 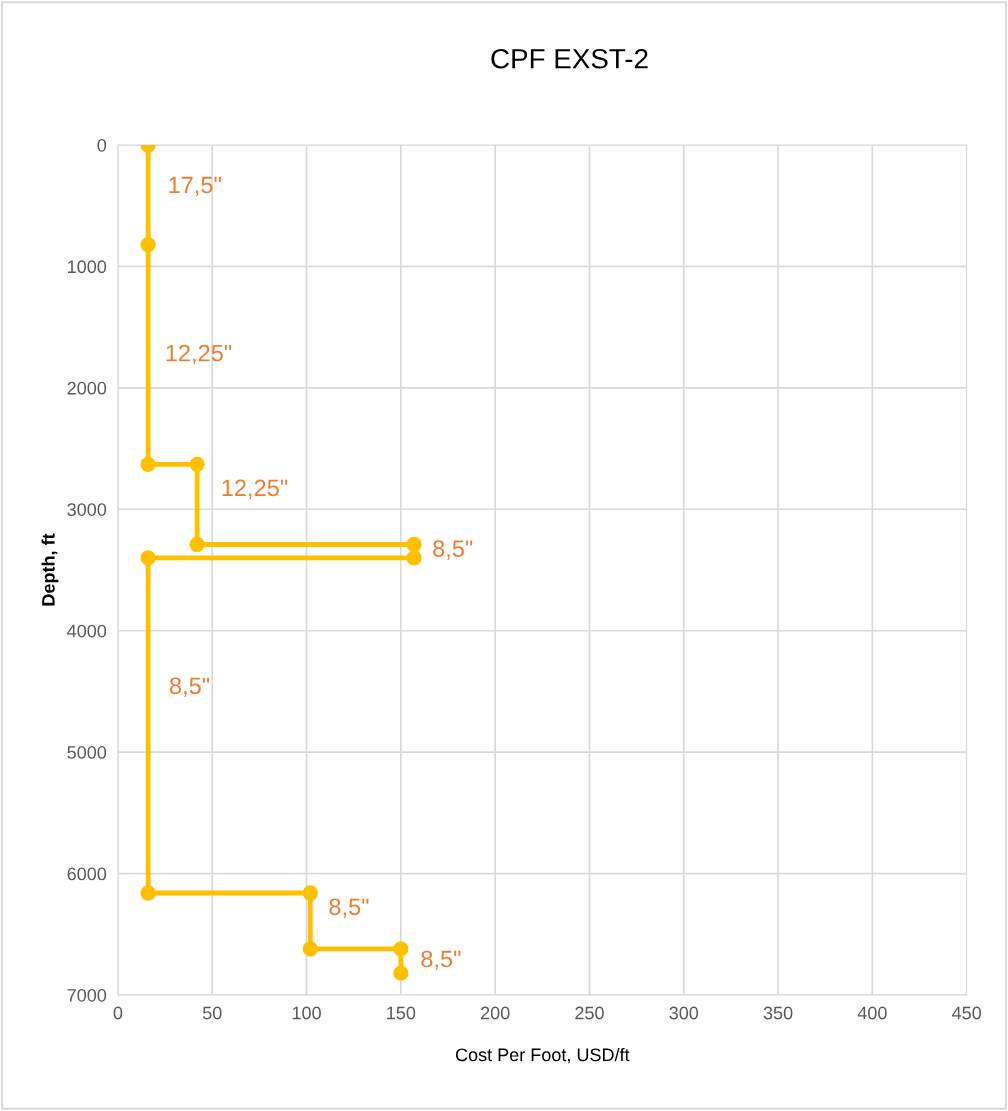 What do you see at coordinates (87, 509) in the screenshot?
I see `y-tick-label: 3000` at bounding box center [87, 509].